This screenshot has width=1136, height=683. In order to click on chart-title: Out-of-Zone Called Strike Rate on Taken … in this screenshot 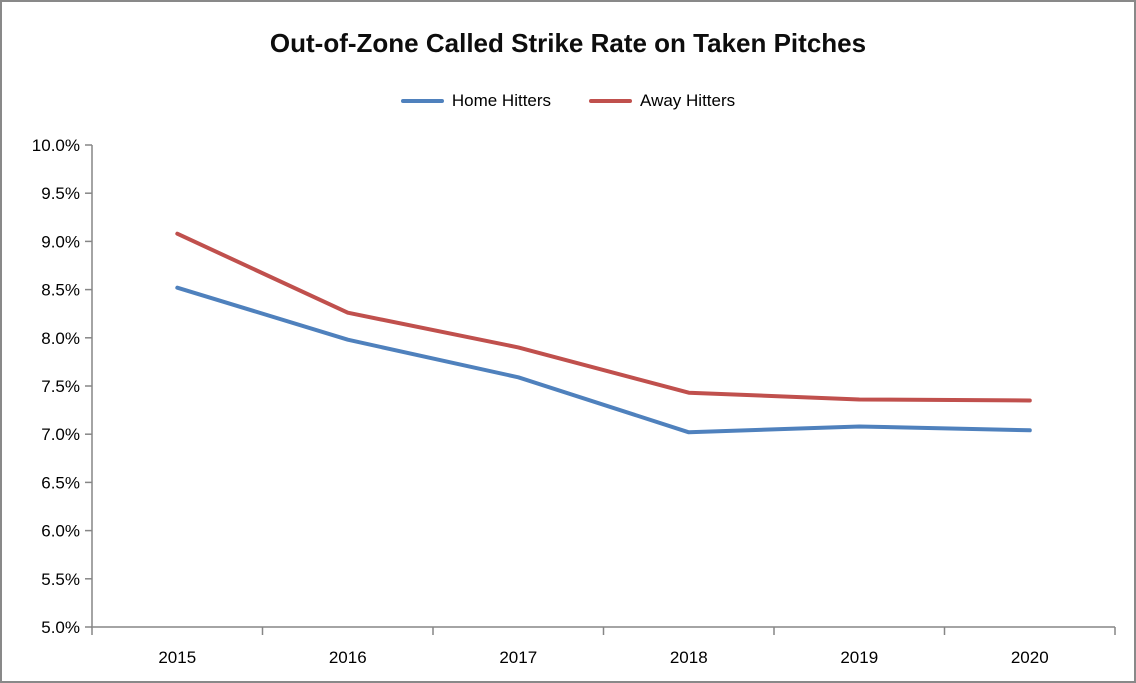, I will do `click(568, 43)`.